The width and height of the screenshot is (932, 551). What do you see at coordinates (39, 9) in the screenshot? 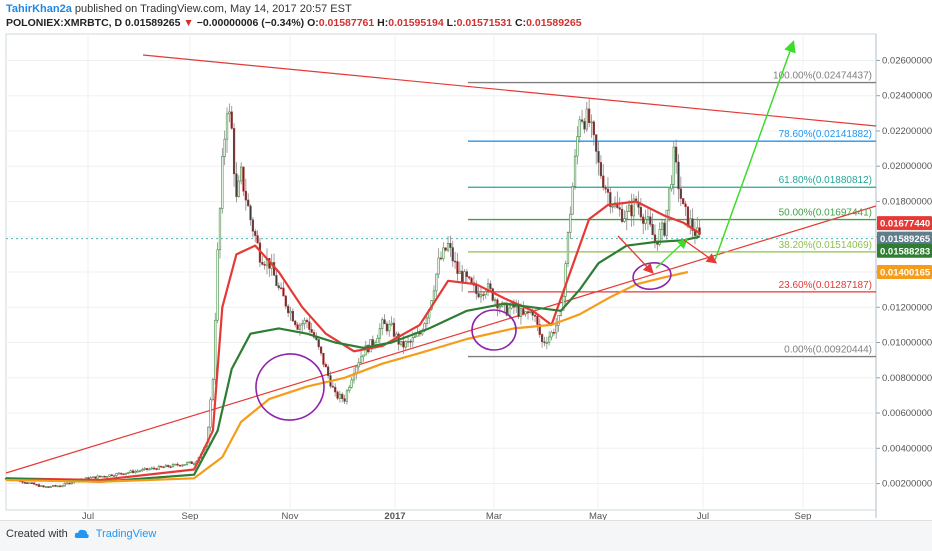
I see `author-name: TahirKhan2a` at bounding box center [39, 9].